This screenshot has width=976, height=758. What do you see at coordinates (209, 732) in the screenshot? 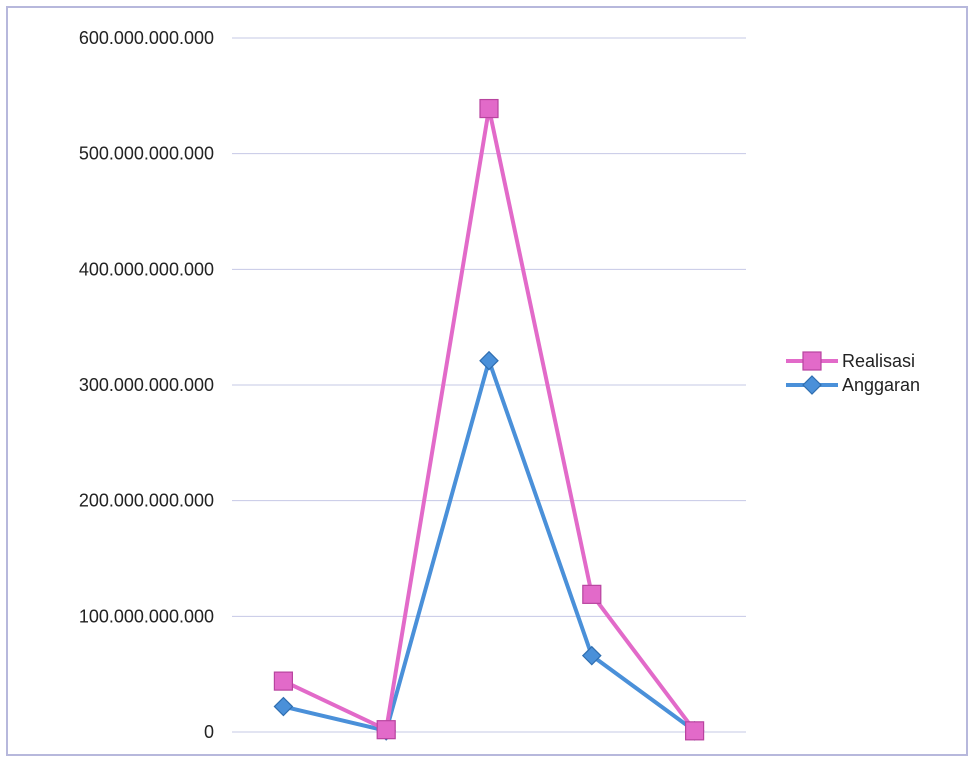
I see `y-tick-label: 0` at bounding box center [209, 732].